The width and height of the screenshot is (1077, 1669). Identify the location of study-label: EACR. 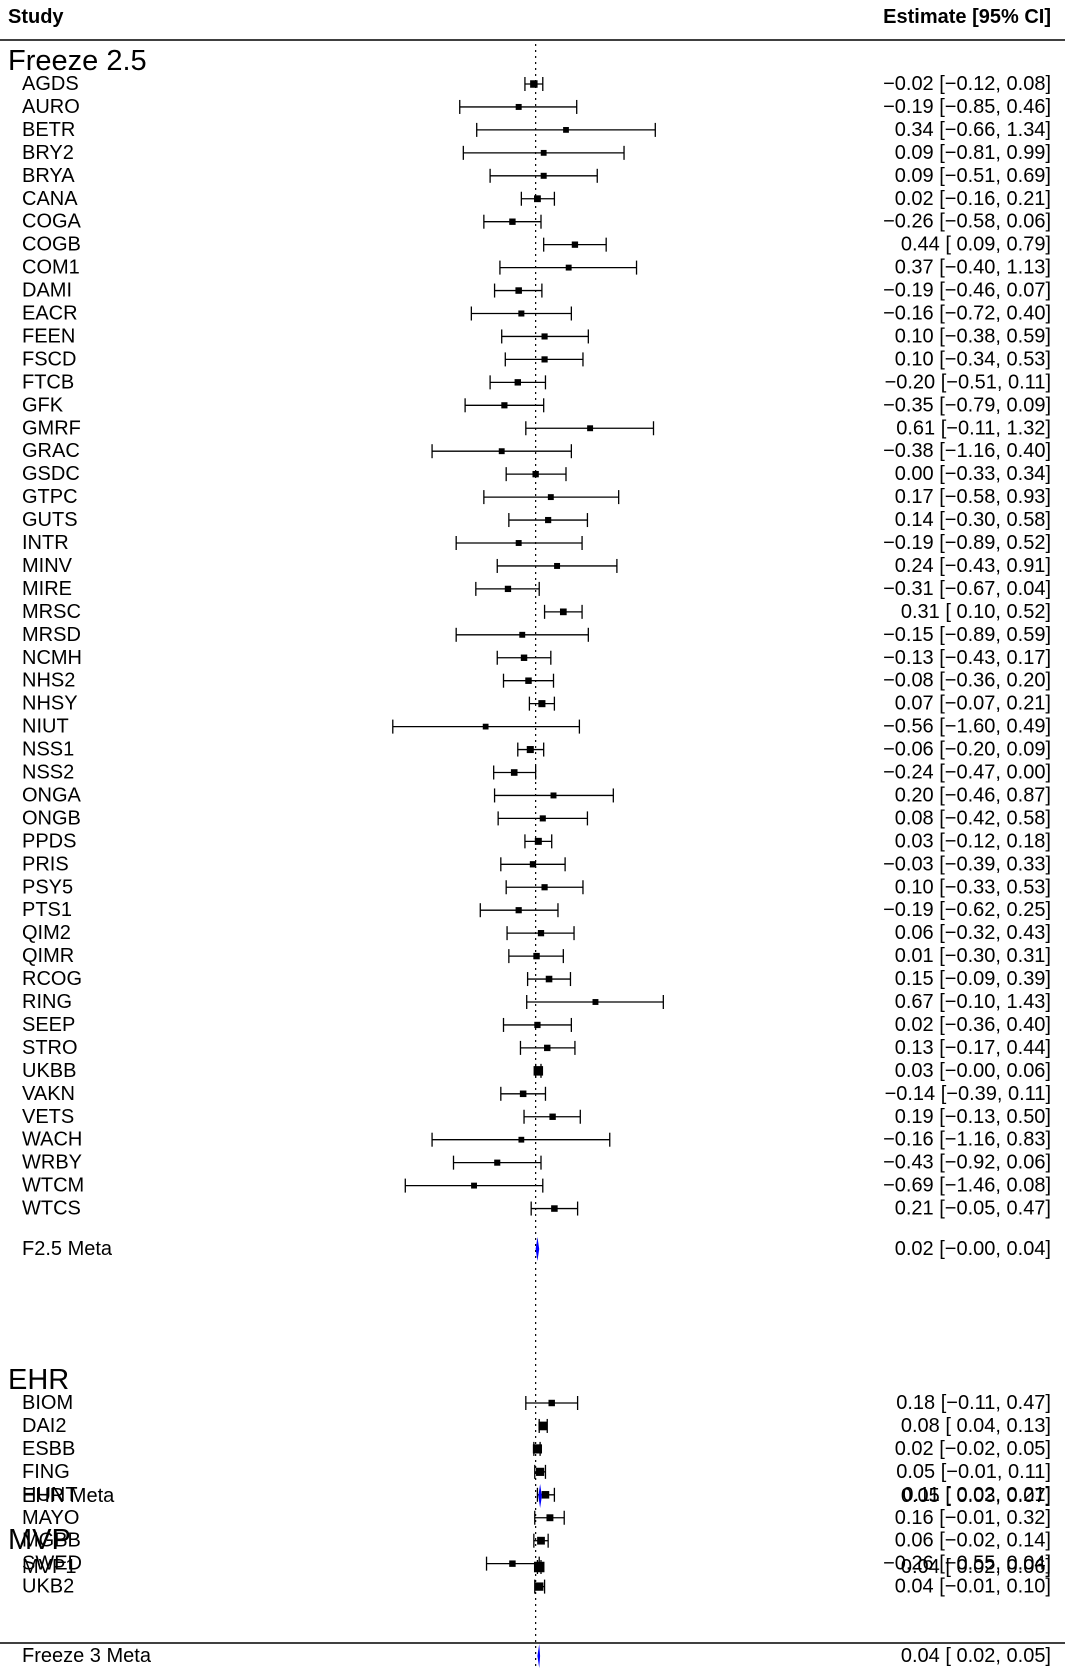
(50, 314).